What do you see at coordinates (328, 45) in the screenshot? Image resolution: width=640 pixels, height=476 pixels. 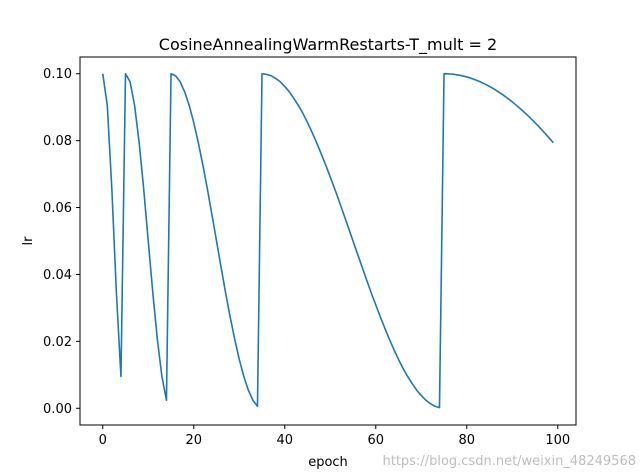 I see `chart-title: CosineAnnealingWarmRestarts-T_mult = 2` at bounding box center [328, 45].